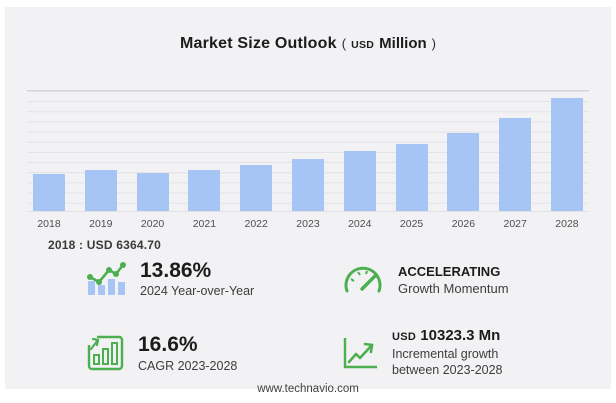 This screenshot has height=403, width=616. What do you see at coordinates (359, 181) in the screenshot?
I see `bar-2024` at bounding box center [359, 181].